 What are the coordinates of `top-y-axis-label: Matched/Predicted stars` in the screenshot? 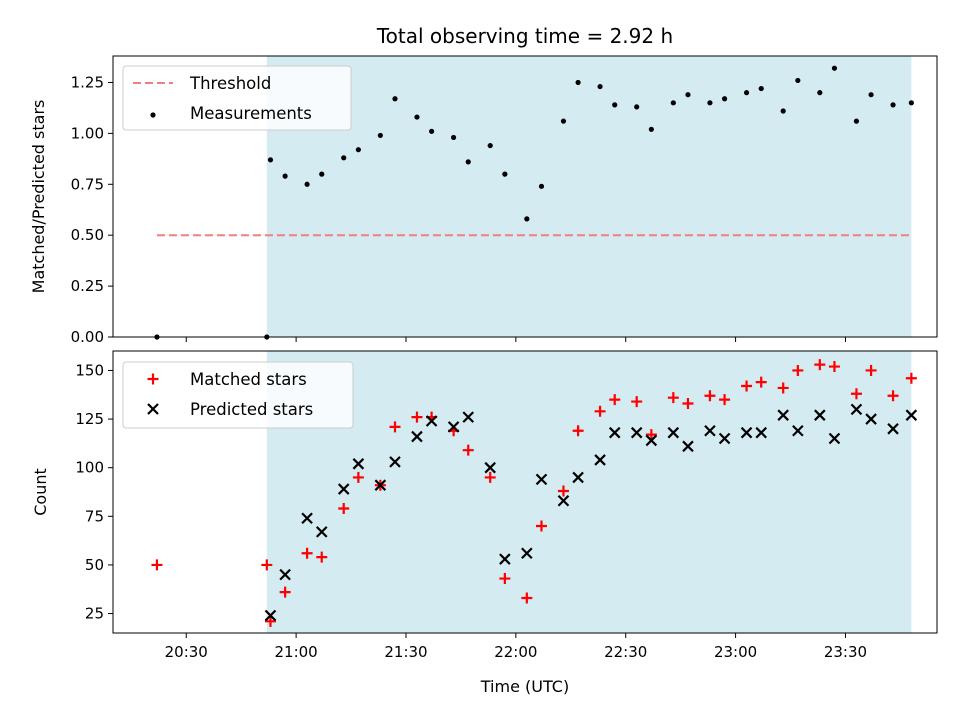 It's located at (38, 197).